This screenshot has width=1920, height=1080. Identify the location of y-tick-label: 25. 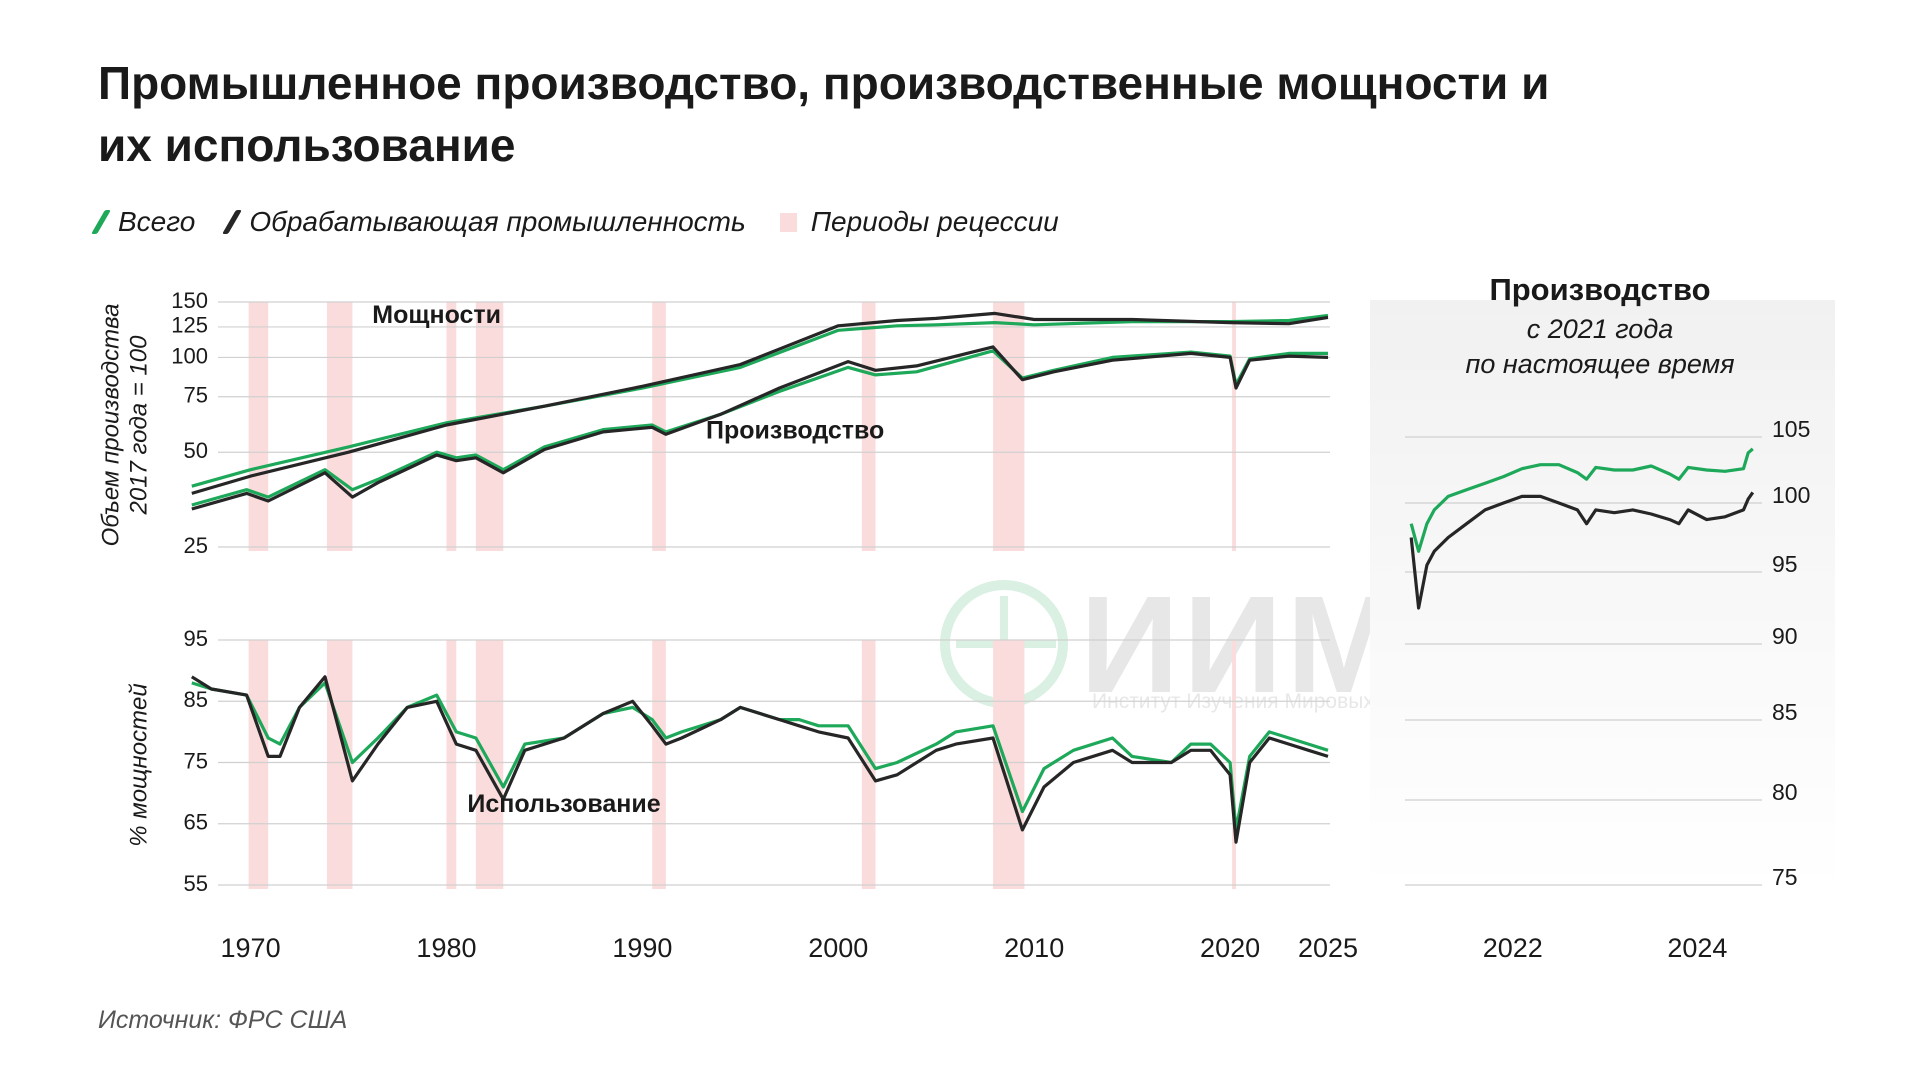
(196, 545).